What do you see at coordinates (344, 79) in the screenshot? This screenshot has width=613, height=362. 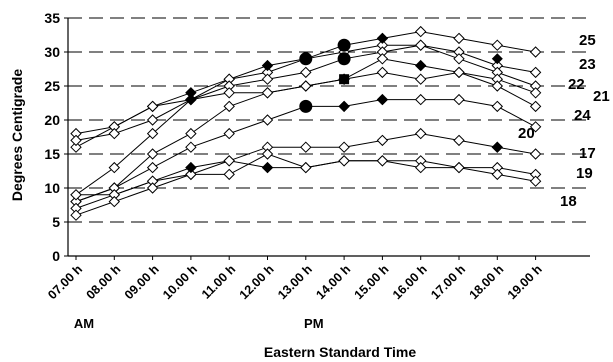 I see `filled-square-marker` at bounding box center [344, 79].